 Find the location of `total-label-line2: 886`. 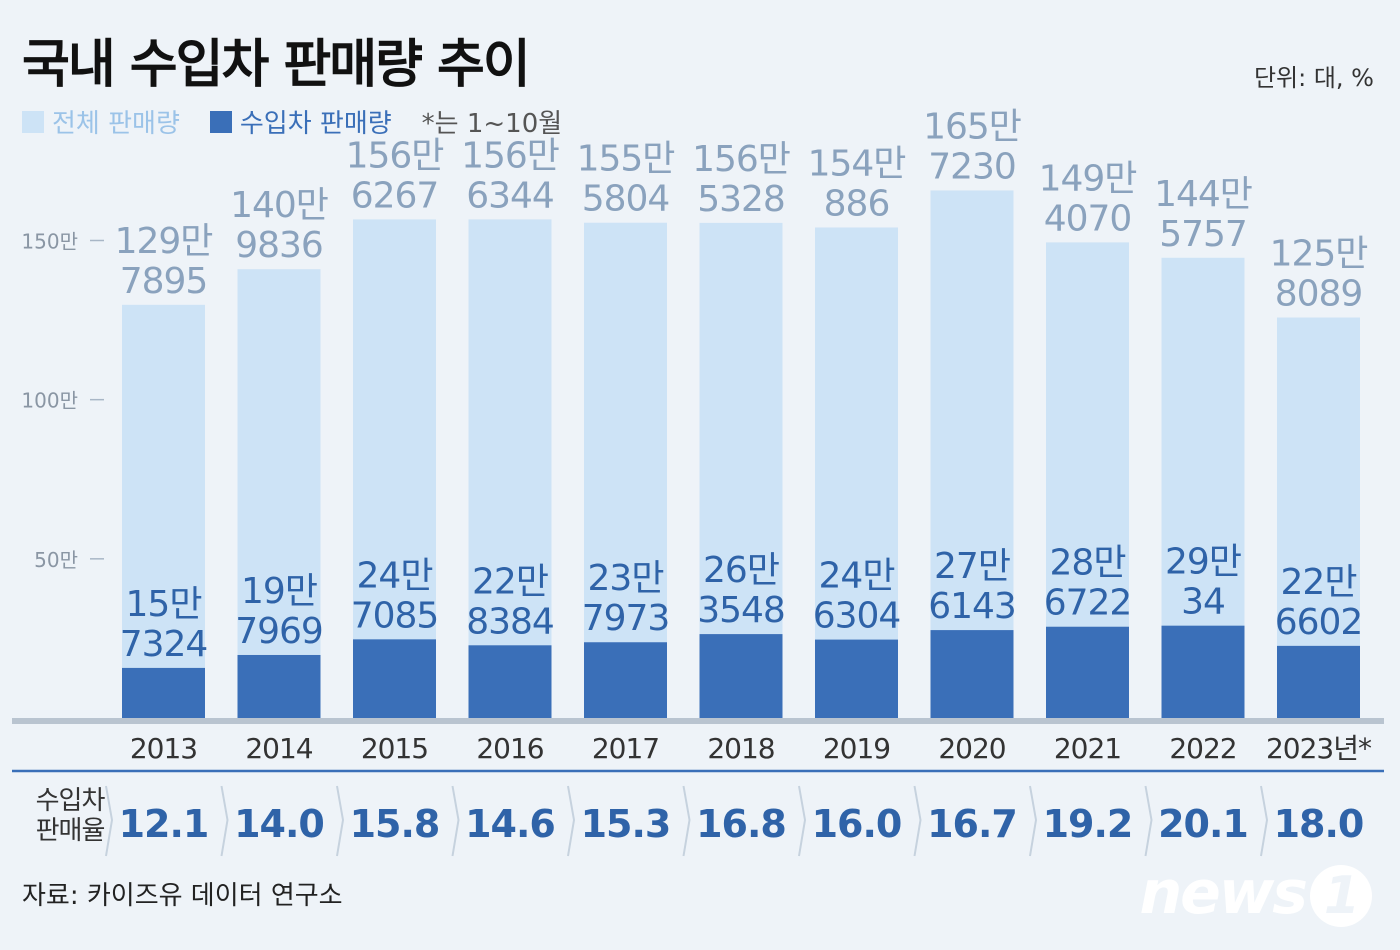

total-label-line2: 886 is located at coordinates (857, 203).